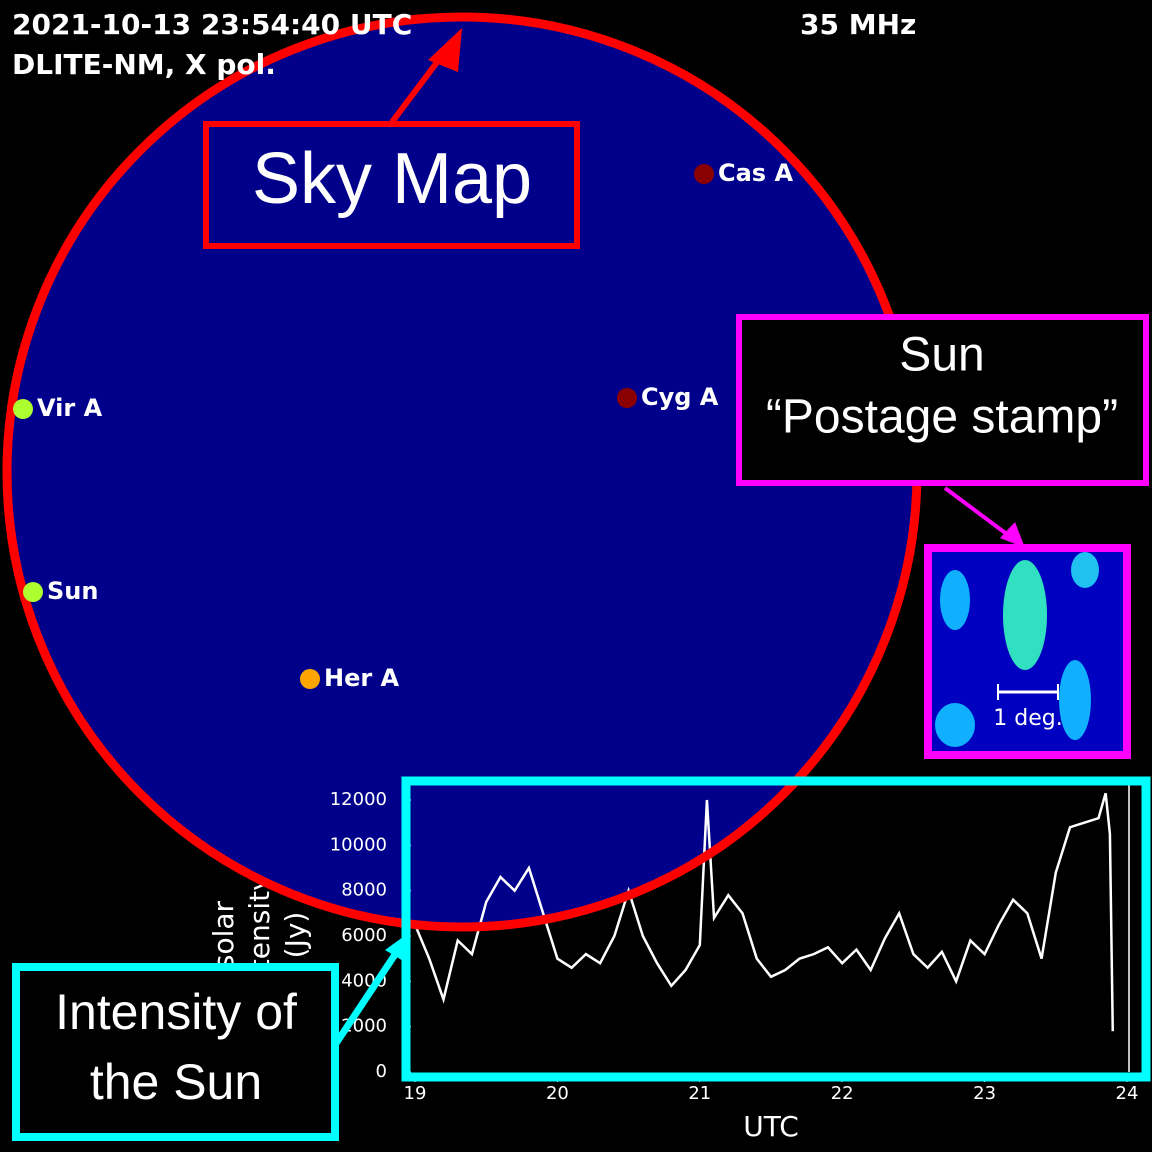  What do you see at coordinates (392, 179) in the screenshot?
I see `annotation: Sky Map` at bounding box center [392, 179].